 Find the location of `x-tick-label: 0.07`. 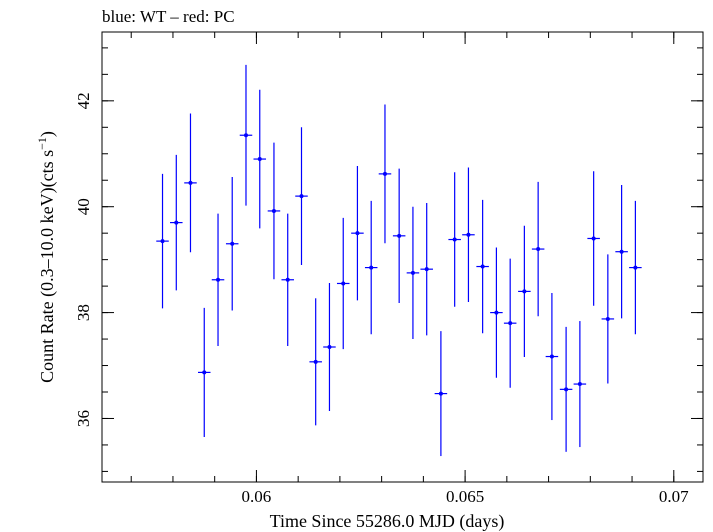

x-tick-label: 0.07 is located at coordinates (674, 496).